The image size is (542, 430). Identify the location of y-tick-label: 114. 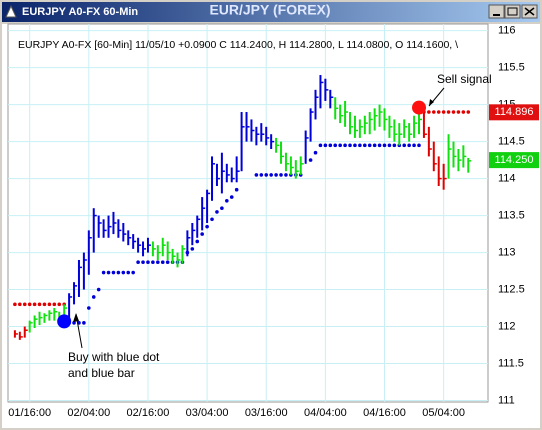
(507, 179).